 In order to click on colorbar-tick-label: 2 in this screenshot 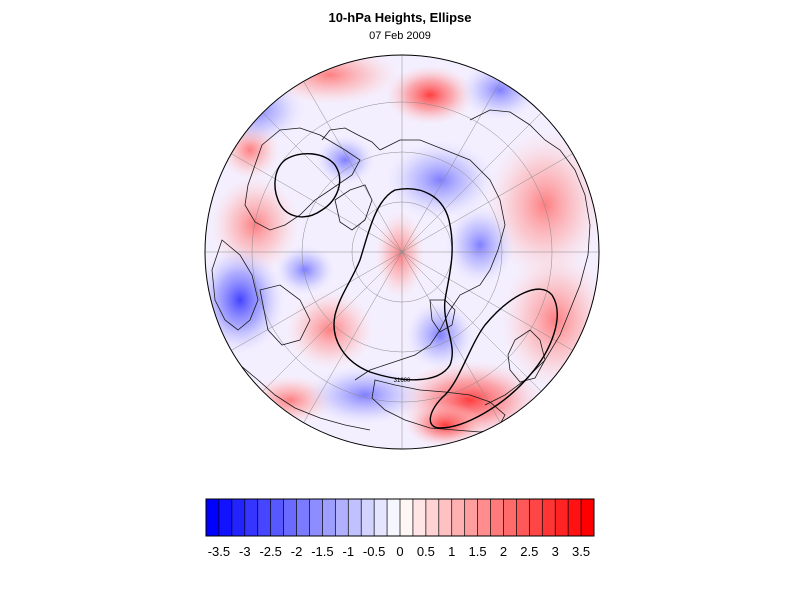, I will do `click(503, 551)`.